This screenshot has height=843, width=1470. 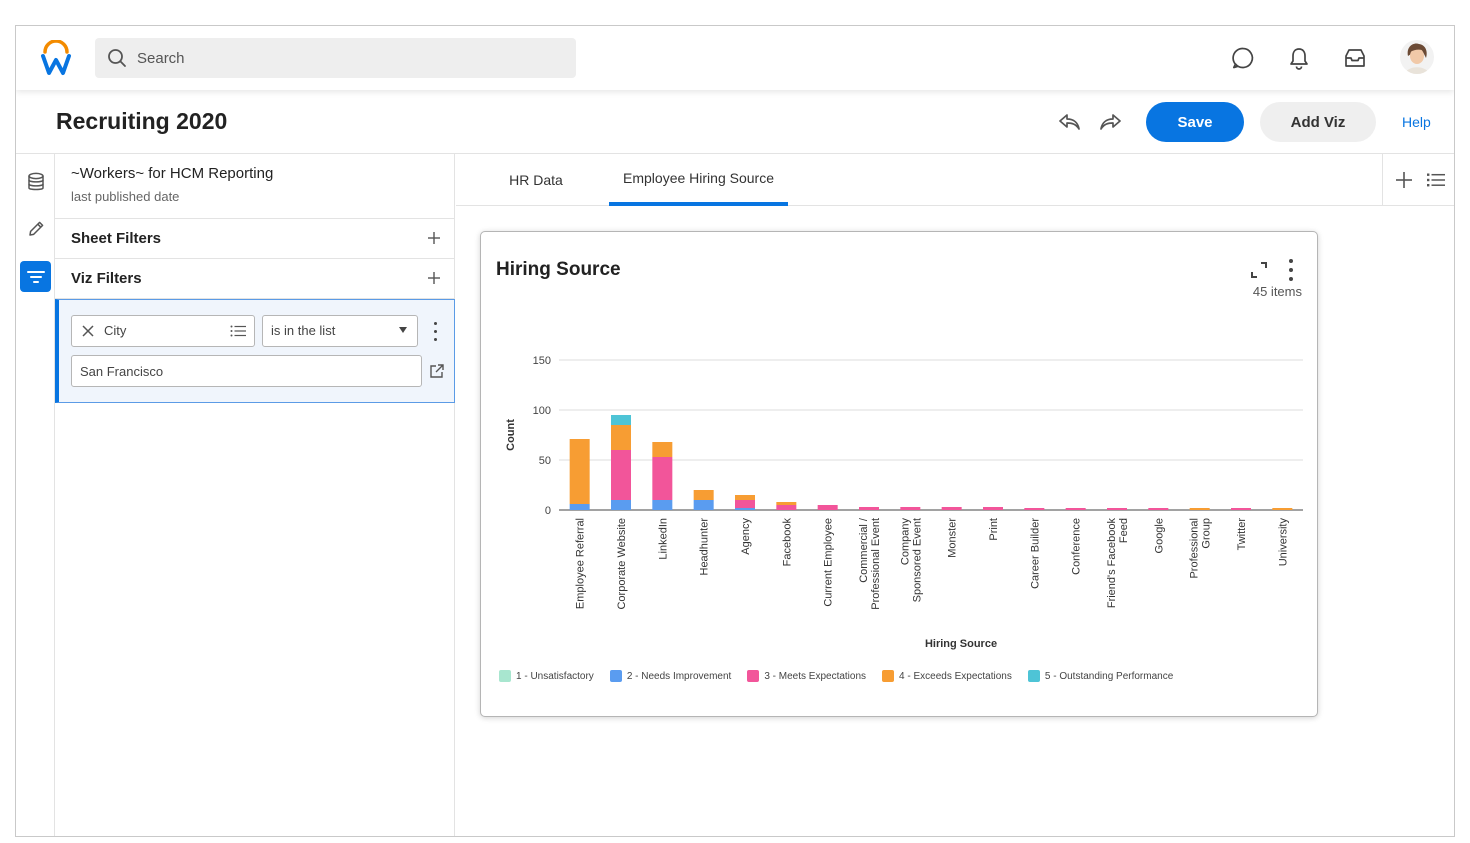 What do you see at coordinates (698, 180) in the screenshot?
I see `tab-employee-hiring-source: Employee Hiring Source` at bounding box center [698, 180].